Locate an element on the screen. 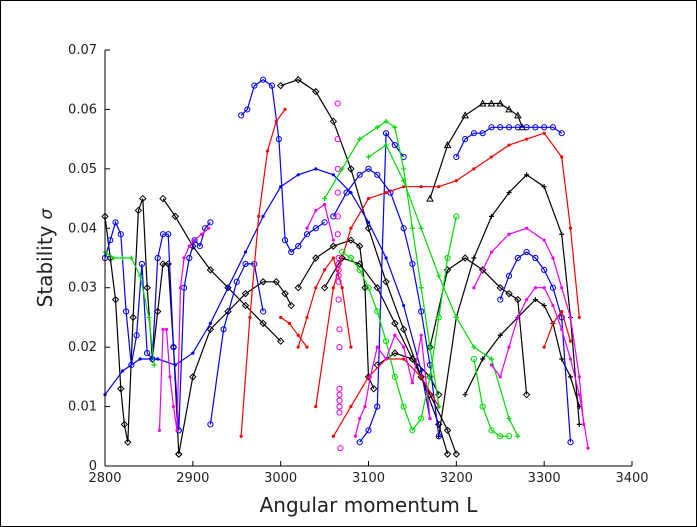 This screenshot has width=697, height=527. y-tick-label: 0 is located at coordinates (93, 466).